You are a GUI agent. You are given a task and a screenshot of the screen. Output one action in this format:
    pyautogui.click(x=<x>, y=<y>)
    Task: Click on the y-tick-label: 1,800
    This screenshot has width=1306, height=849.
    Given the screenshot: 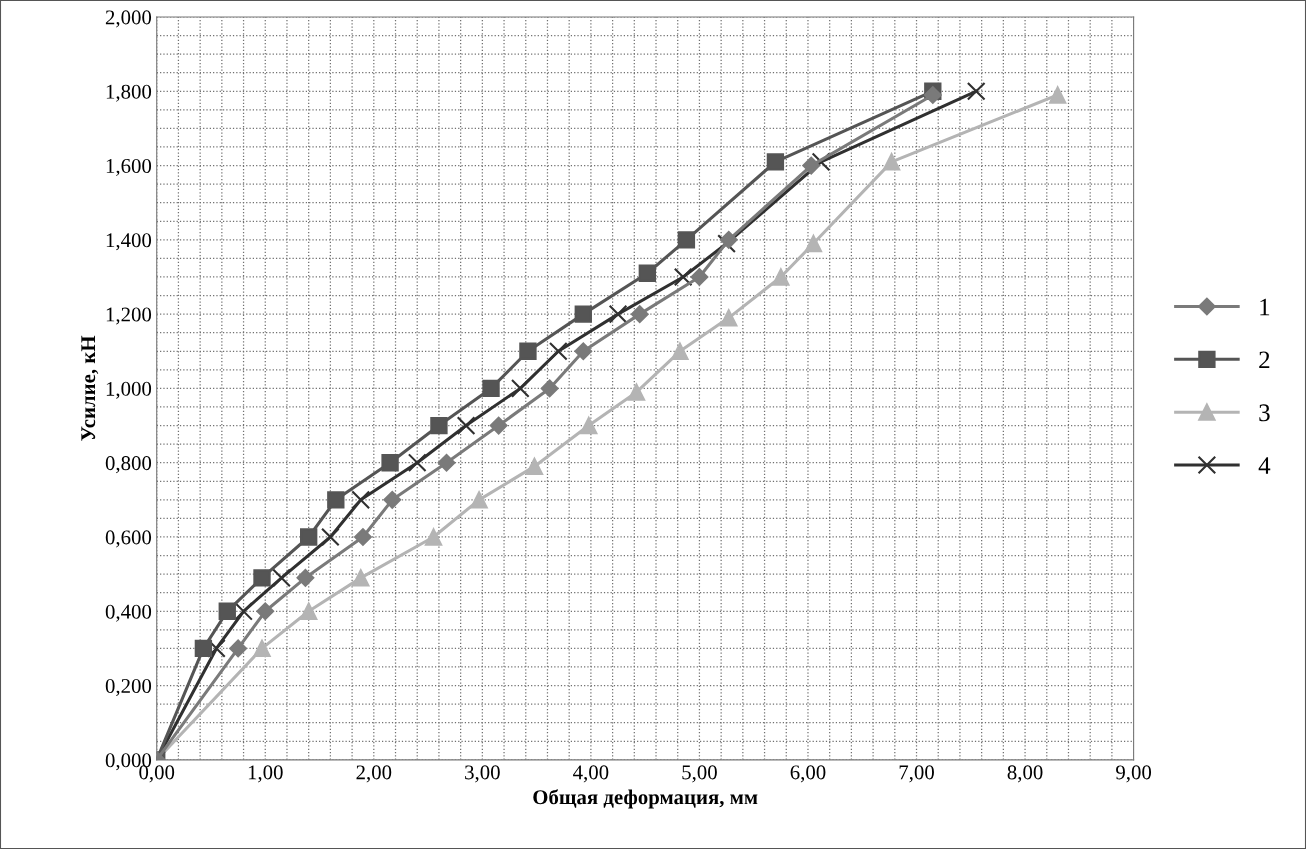 What is the action you would take?
    pyautogui.click(x=129, y=93)
    